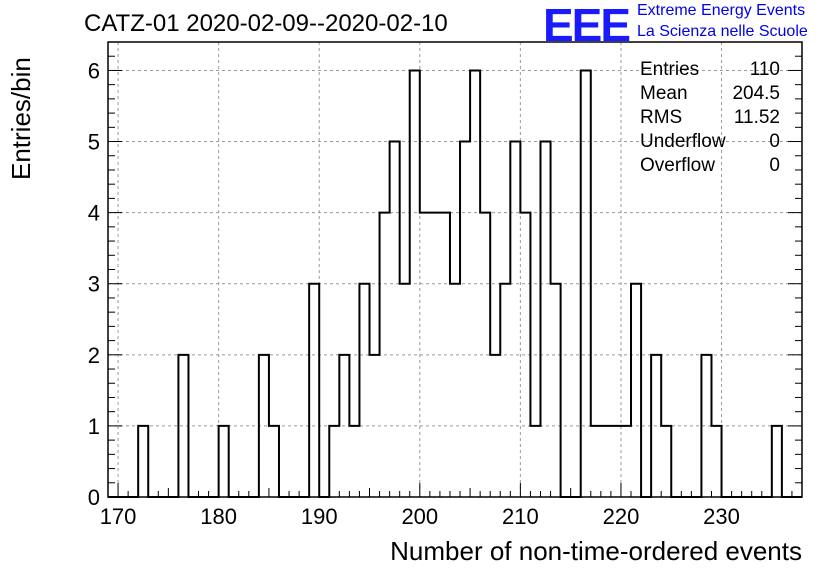 Image resolution: width=836 pixels, height=572 pixels. Describe the element at coordinates (710, 70) in the screenshot. I see `stat-row-entries: Entries 110` at that location.